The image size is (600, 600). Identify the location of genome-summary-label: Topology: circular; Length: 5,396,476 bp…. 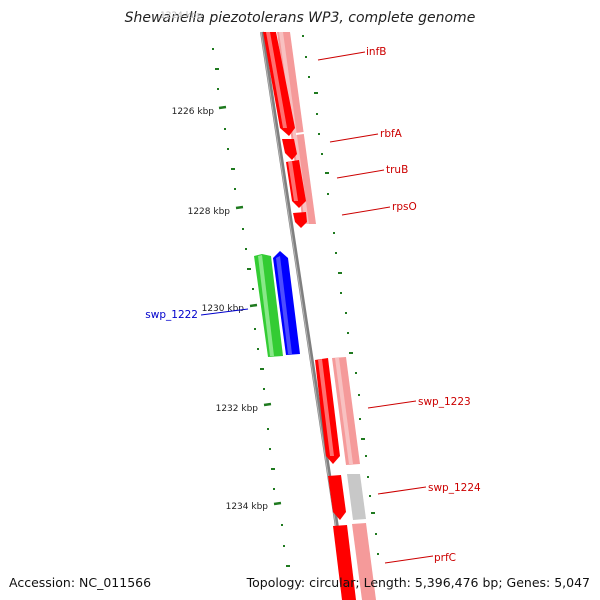
(418, 582).